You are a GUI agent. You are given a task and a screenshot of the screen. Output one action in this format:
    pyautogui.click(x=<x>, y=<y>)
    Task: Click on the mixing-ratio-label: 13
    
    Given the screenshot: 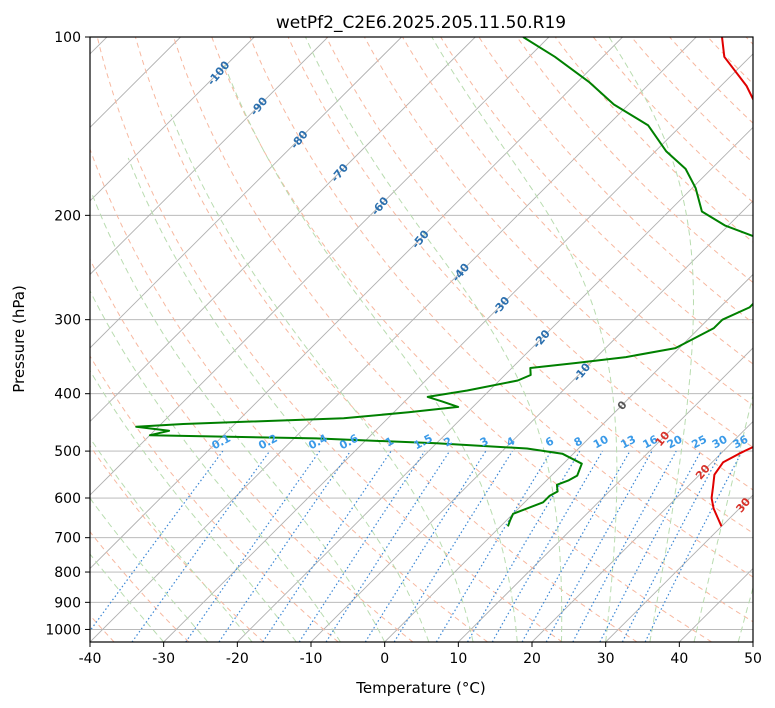 What is the action you would take?
    pyautogui.click(x=628, y=442)
    